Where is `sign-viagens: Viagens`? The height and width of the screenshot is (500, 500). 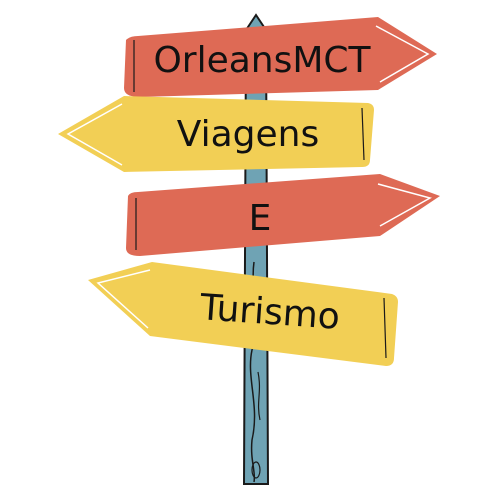 sign-viagens: Viagens is located at coordinates (216, 134).